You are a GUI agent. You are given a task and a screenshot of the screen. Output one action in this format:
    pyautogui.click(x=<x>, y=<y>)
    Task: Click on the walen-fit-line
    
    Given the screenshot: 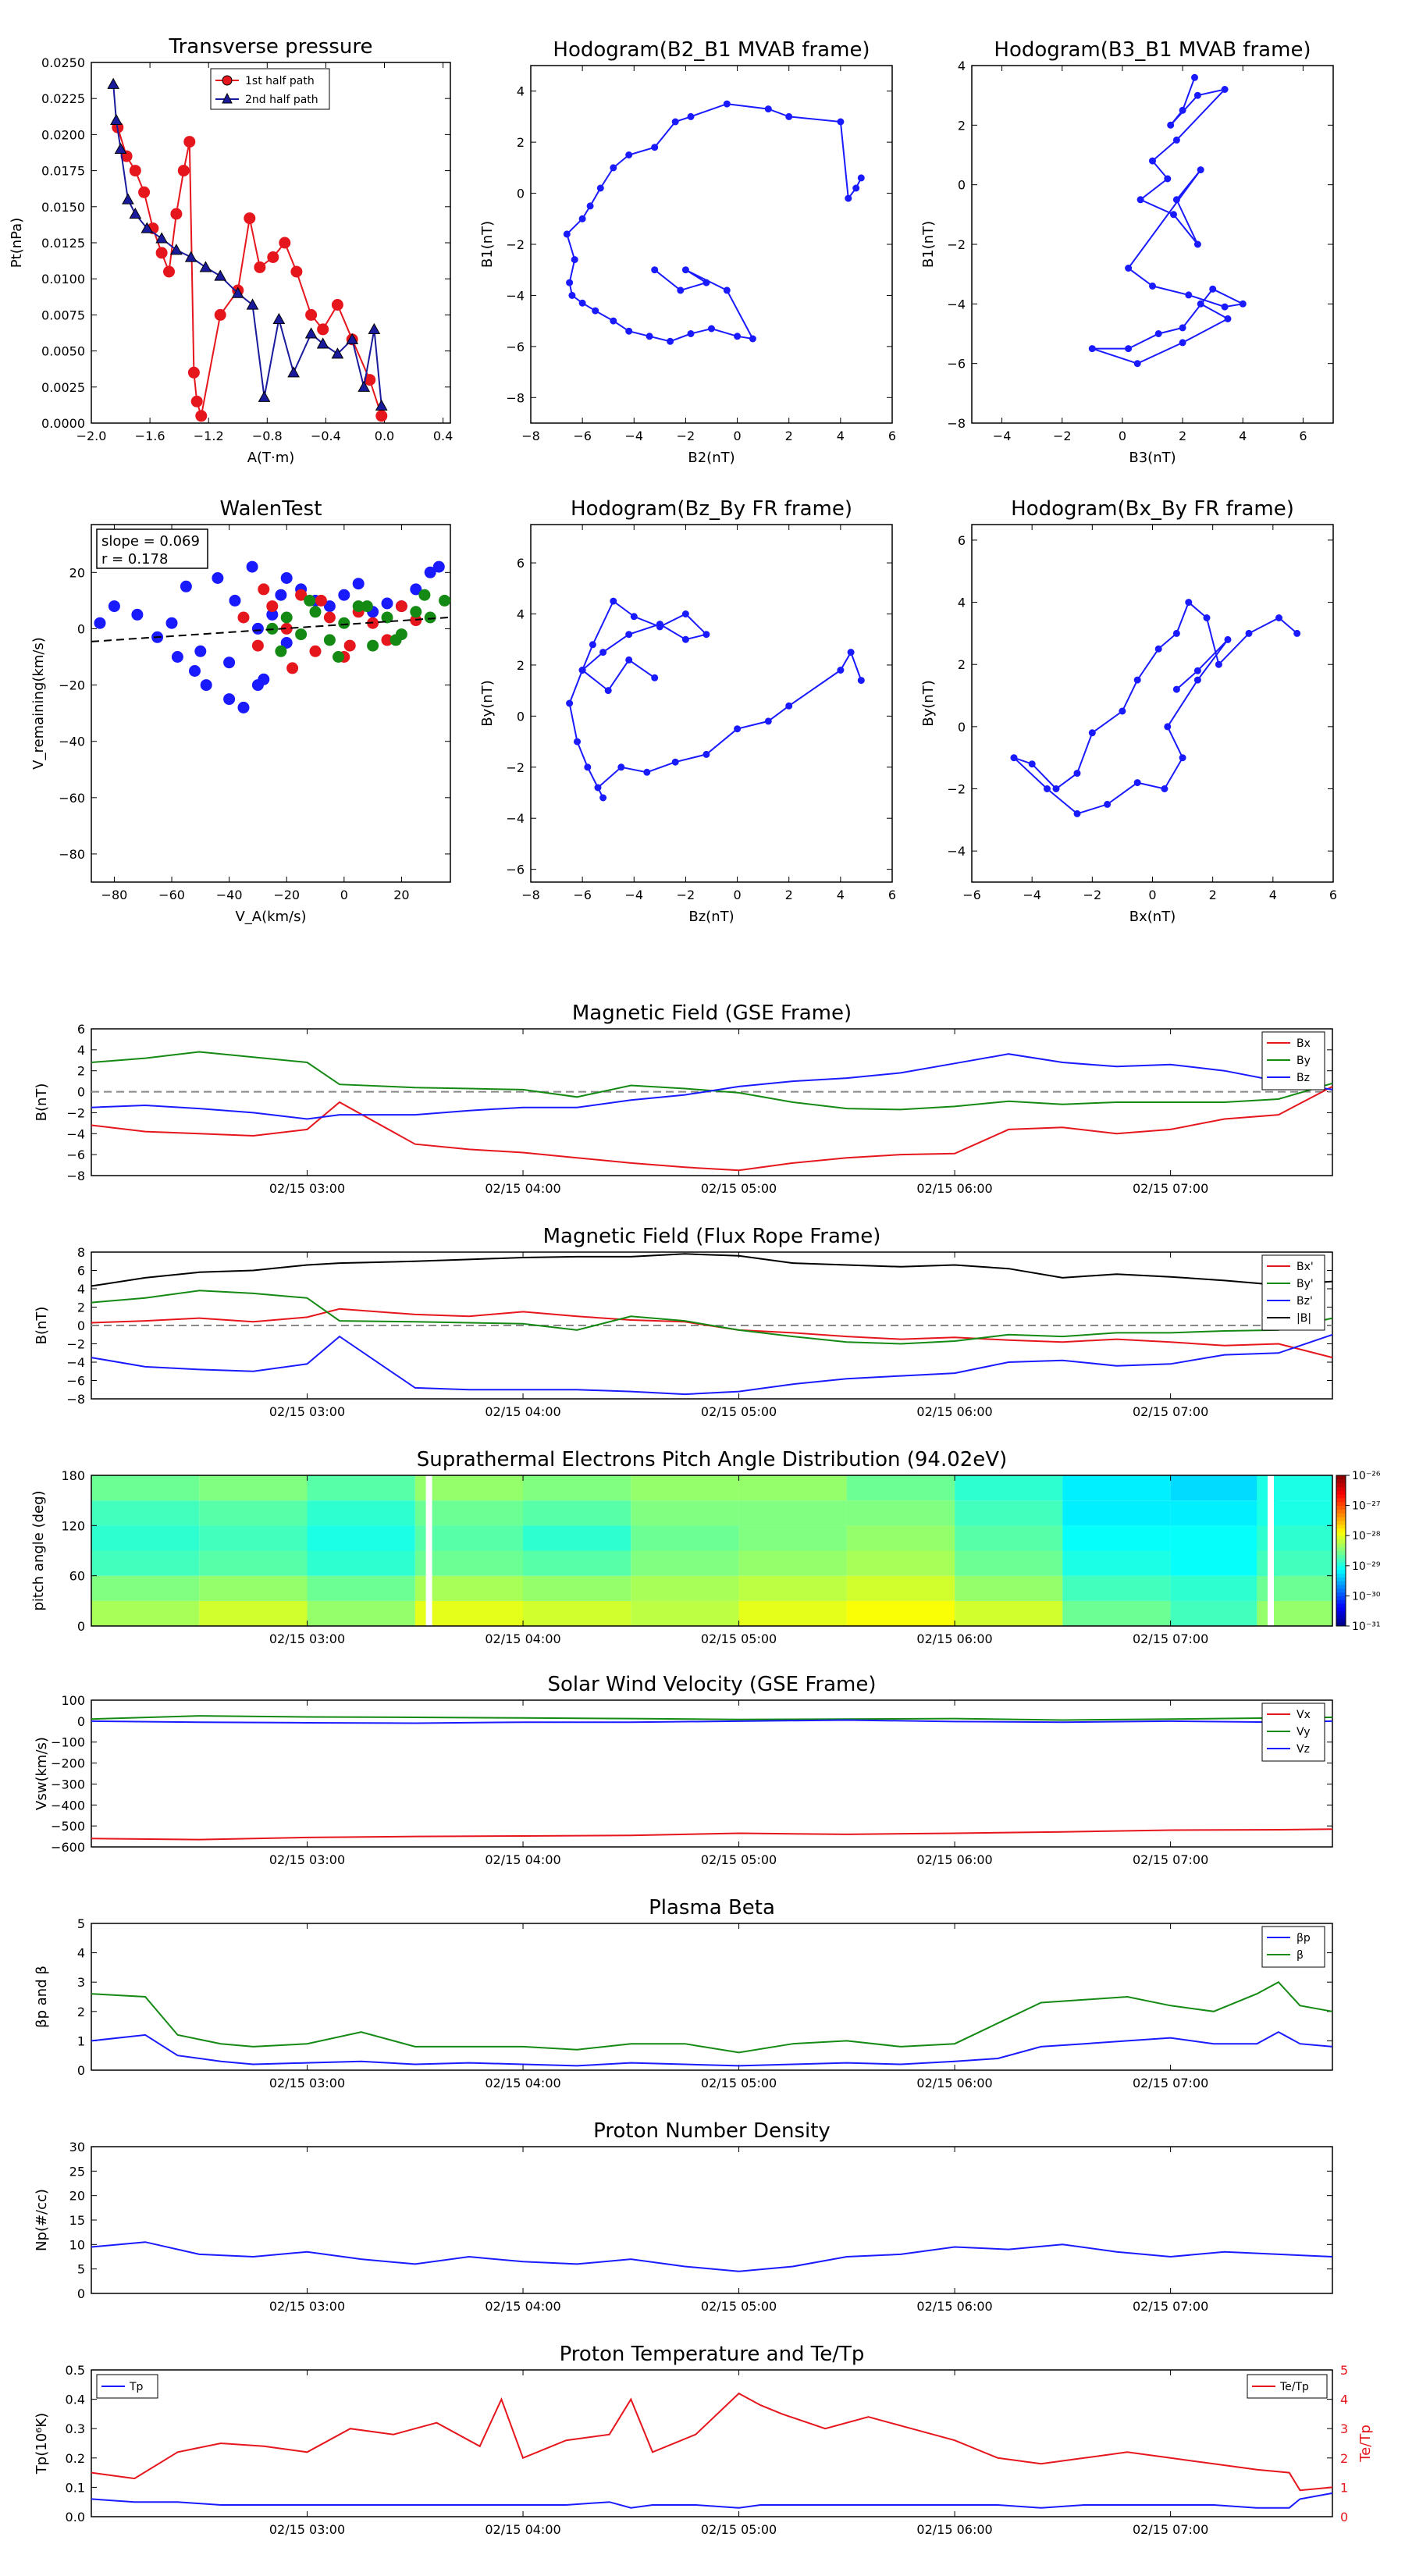 What is the action you would take?
    pyautogui.click(x=271, y=629)
    